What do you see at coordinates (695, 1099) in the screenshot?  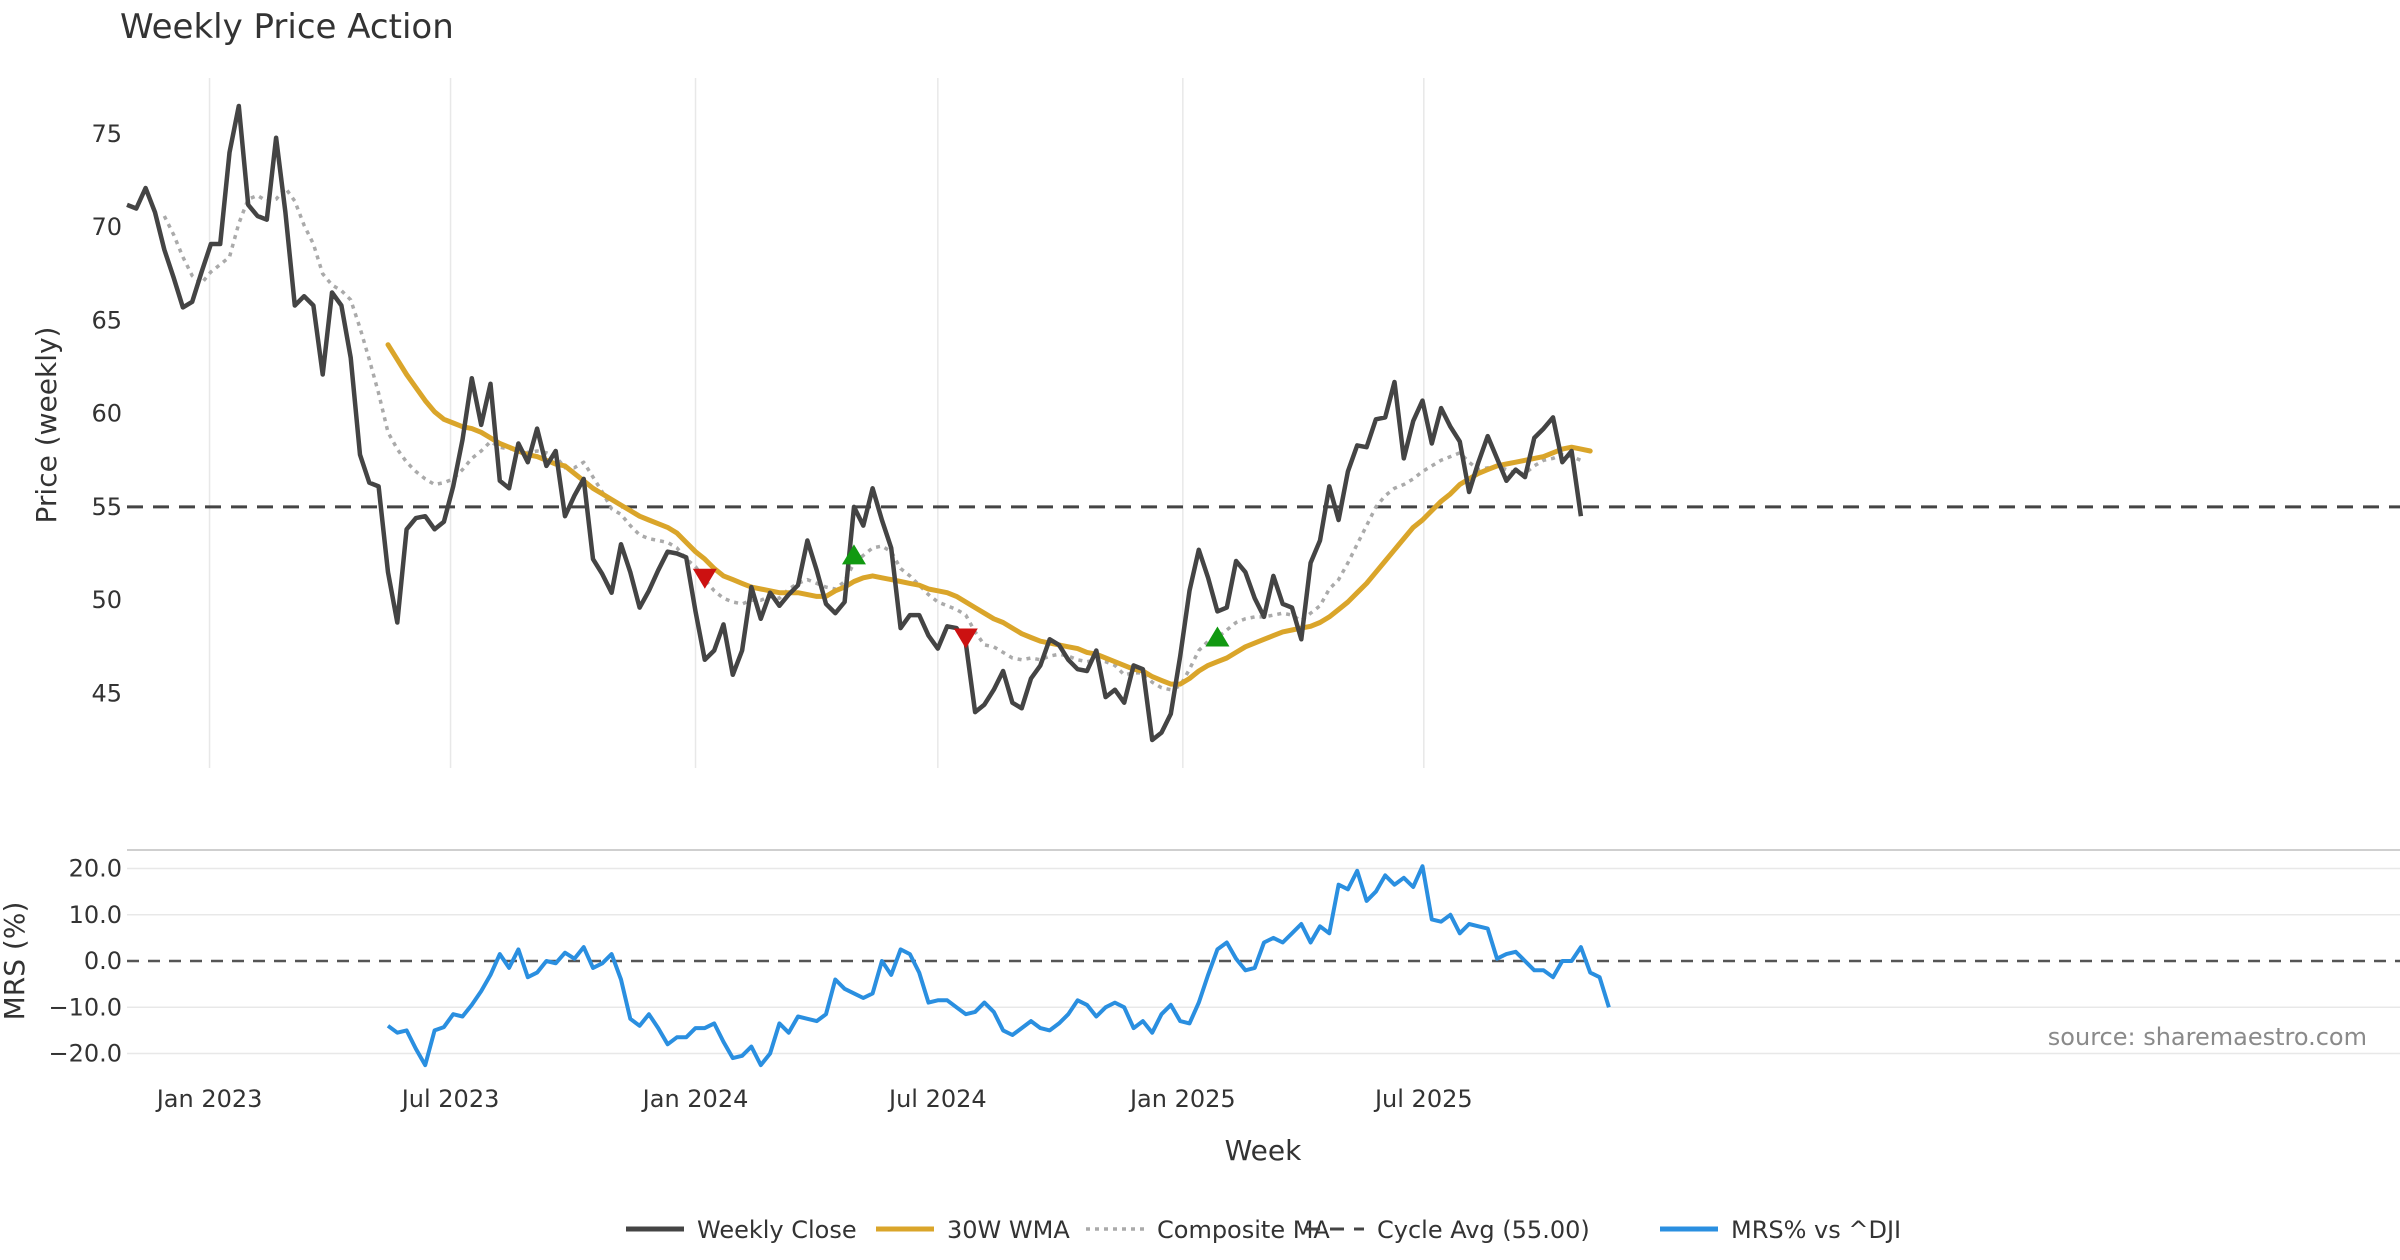 I see `x-tick-label: Jan 2024` at bounding box center [695, 1099].